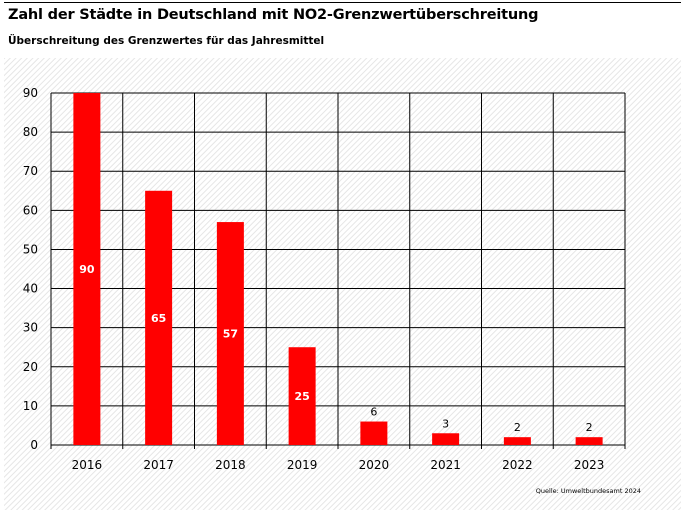 This screenshot has width=685, height=513. Describe the element at coordinates (338, 465) in the screenshot. I see `x-tick-labels: 2016 2017 2018 2019 2020 2021 2022 2023` at that location.